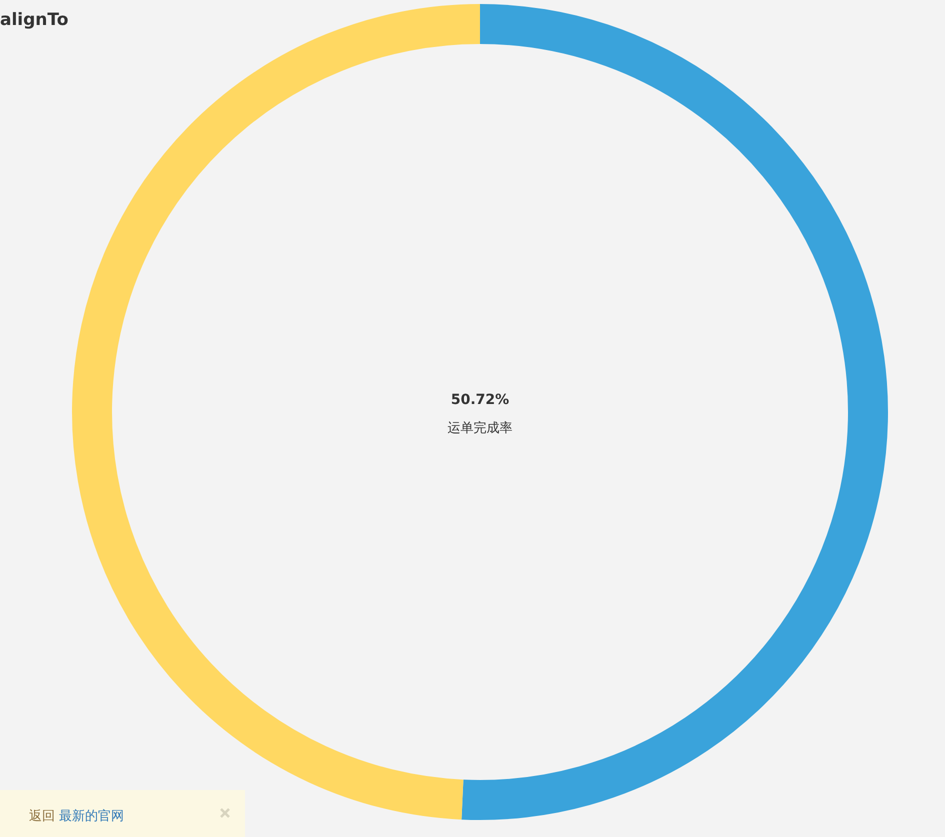  I want to click on annotation: 50.72%, so click(480, 400).